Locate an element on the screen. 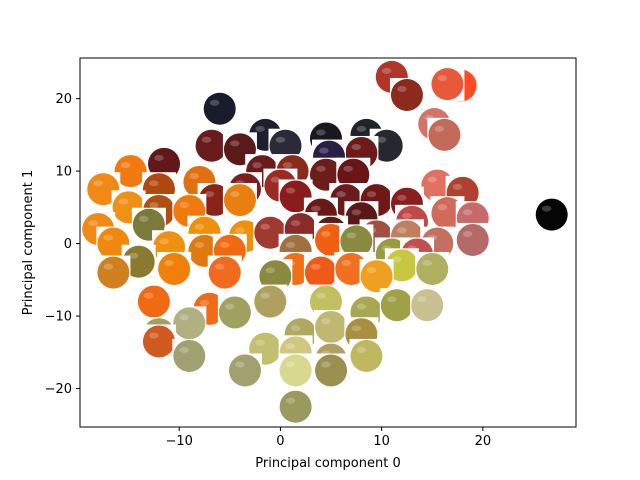 The height and width of the screenshot is (480, 640). y-tick-label: 20 is located at coordinates (63, 99).